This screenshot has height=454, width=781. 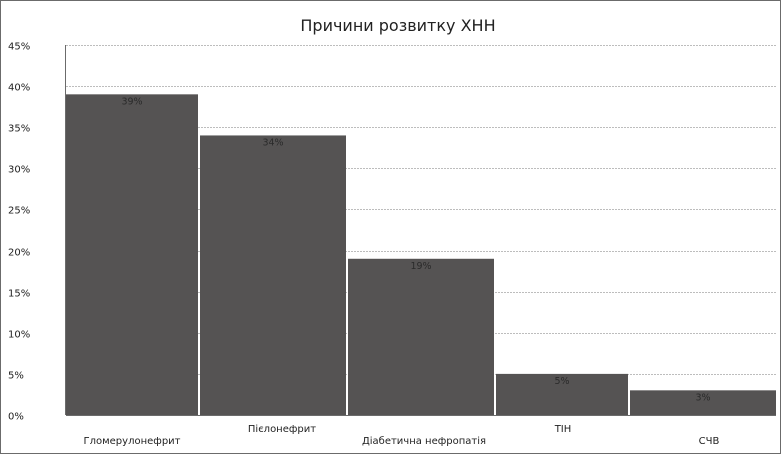 I want to click on data-label: 39%, so click(x=131, y=101).